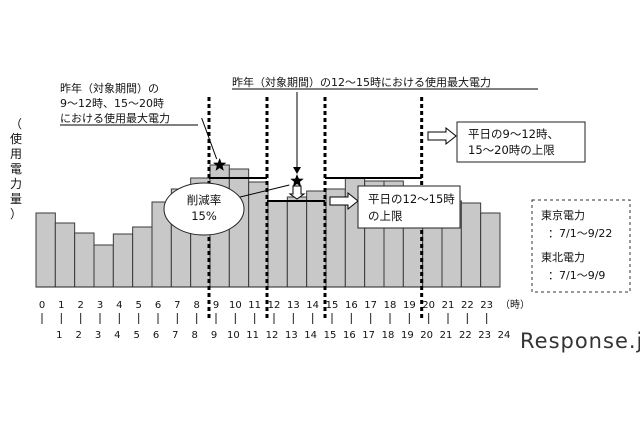 The height and width of the screenshot is (426, 640). I want to click on x-tick-end-22: 22, so click(465, 335).